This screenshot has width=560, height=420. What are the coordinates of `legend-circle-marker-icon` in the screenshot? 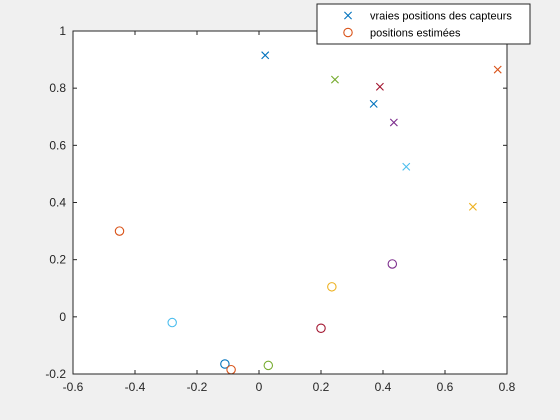 It's located at (348, 32).